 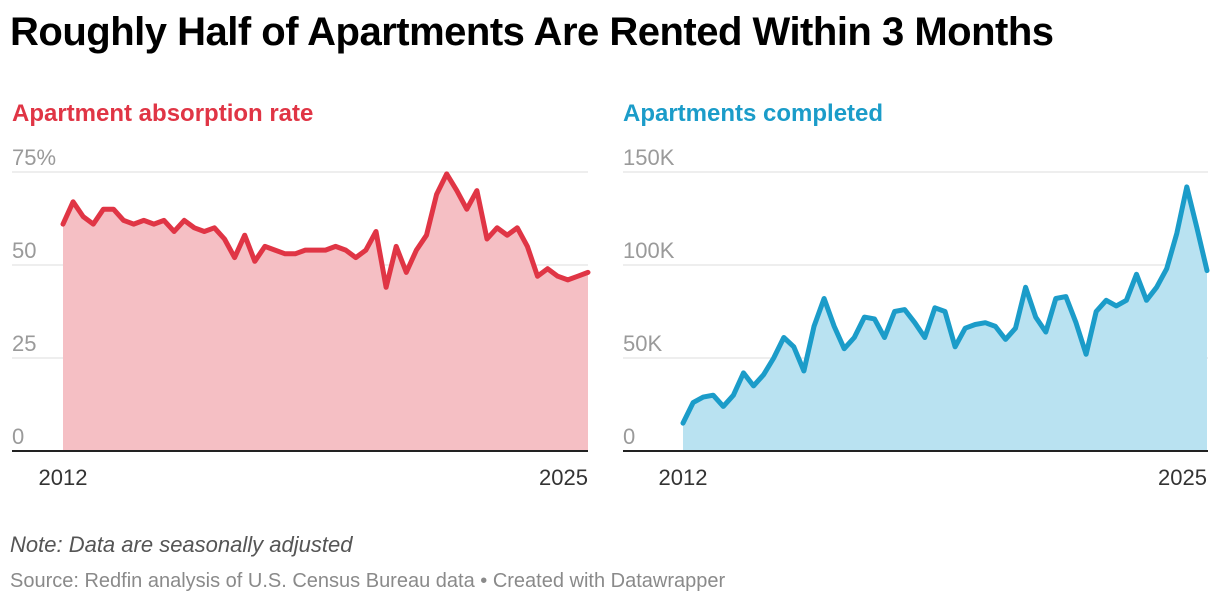 I want to click on absorption-y-tick-label: 25, so click(x=24, y=343).